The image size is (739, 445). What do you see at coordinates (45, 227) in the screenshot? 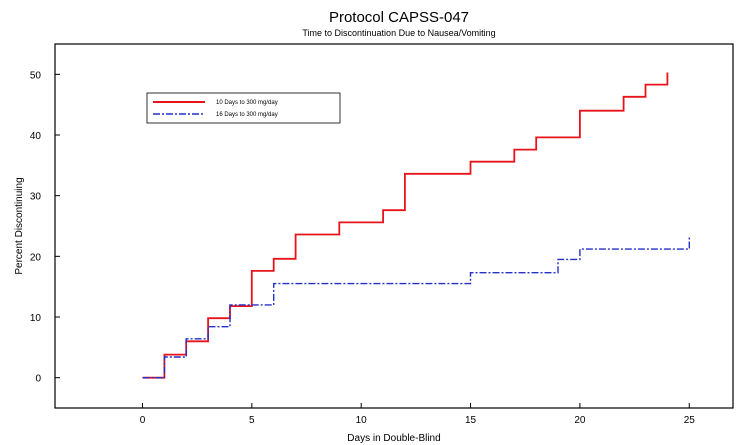
I see `y-axis: 0 10 20 30 40 50` at bounding box center [45, 227].